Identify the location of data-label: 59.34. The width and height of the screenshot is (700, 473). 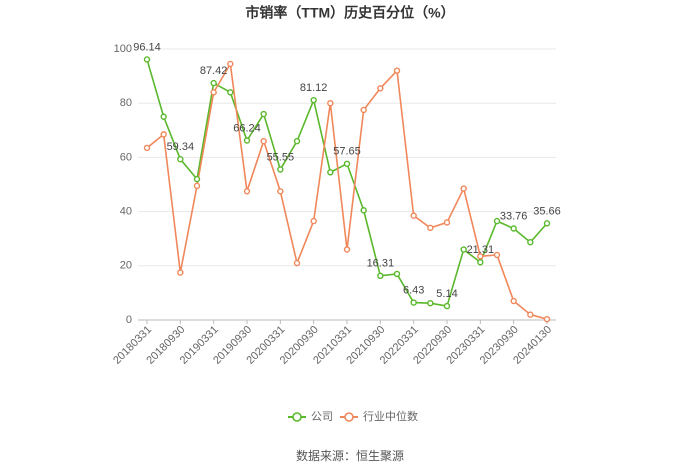
(181, 147).